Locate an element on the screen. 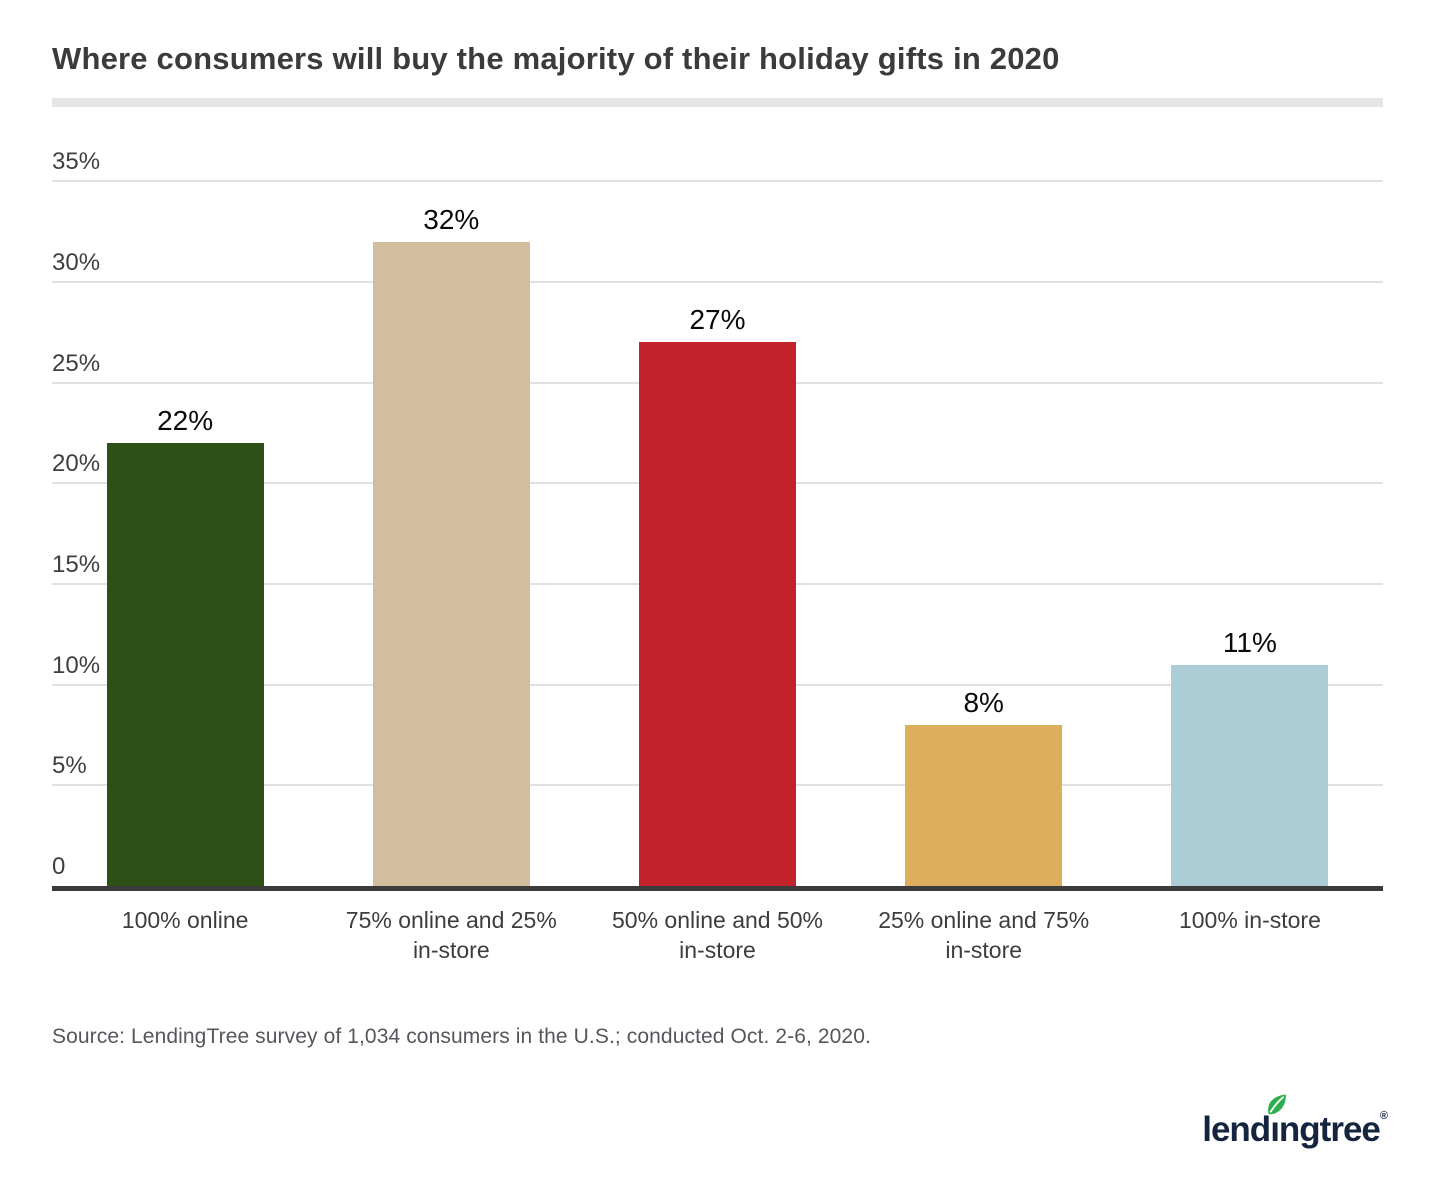 This screenshot has width=1446, height=1200. x-label-slot: 75% online and 25% in-store is located at coordinates (451, 935).